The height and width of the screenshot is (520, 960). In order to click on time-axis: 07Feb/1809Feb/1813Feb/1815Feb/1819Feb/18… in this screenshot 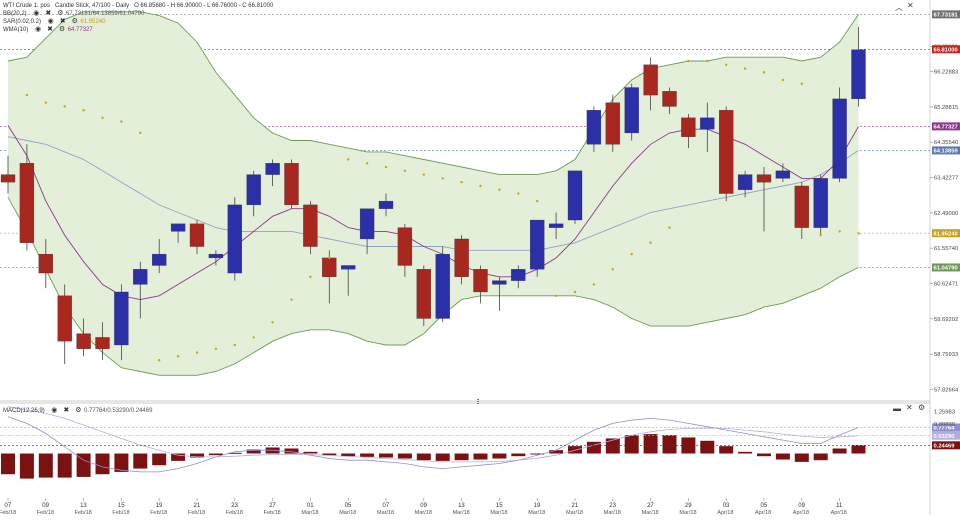, I will do `click(423, 507)`.